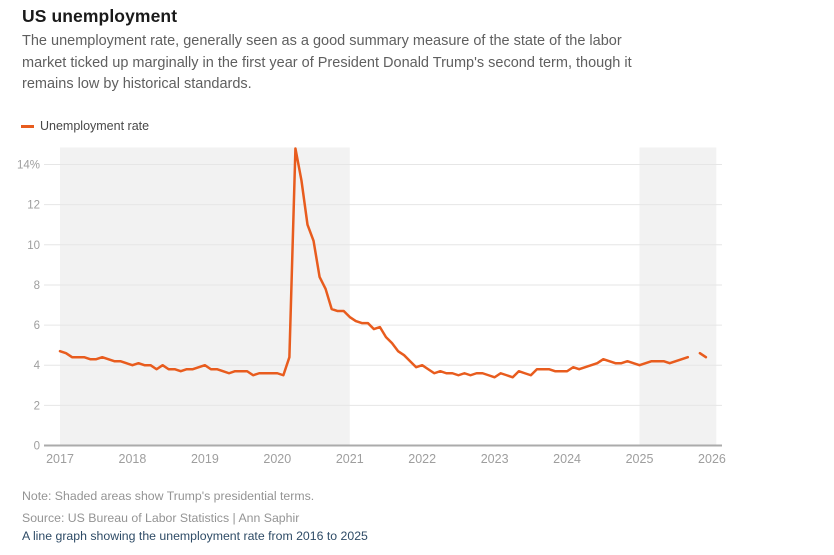 This screenshot has width=834, height=555. What do you see at coordinates (33, 246) in the screenshot?
I see `y-axis-label: 10` at bounding box center [33, 246].